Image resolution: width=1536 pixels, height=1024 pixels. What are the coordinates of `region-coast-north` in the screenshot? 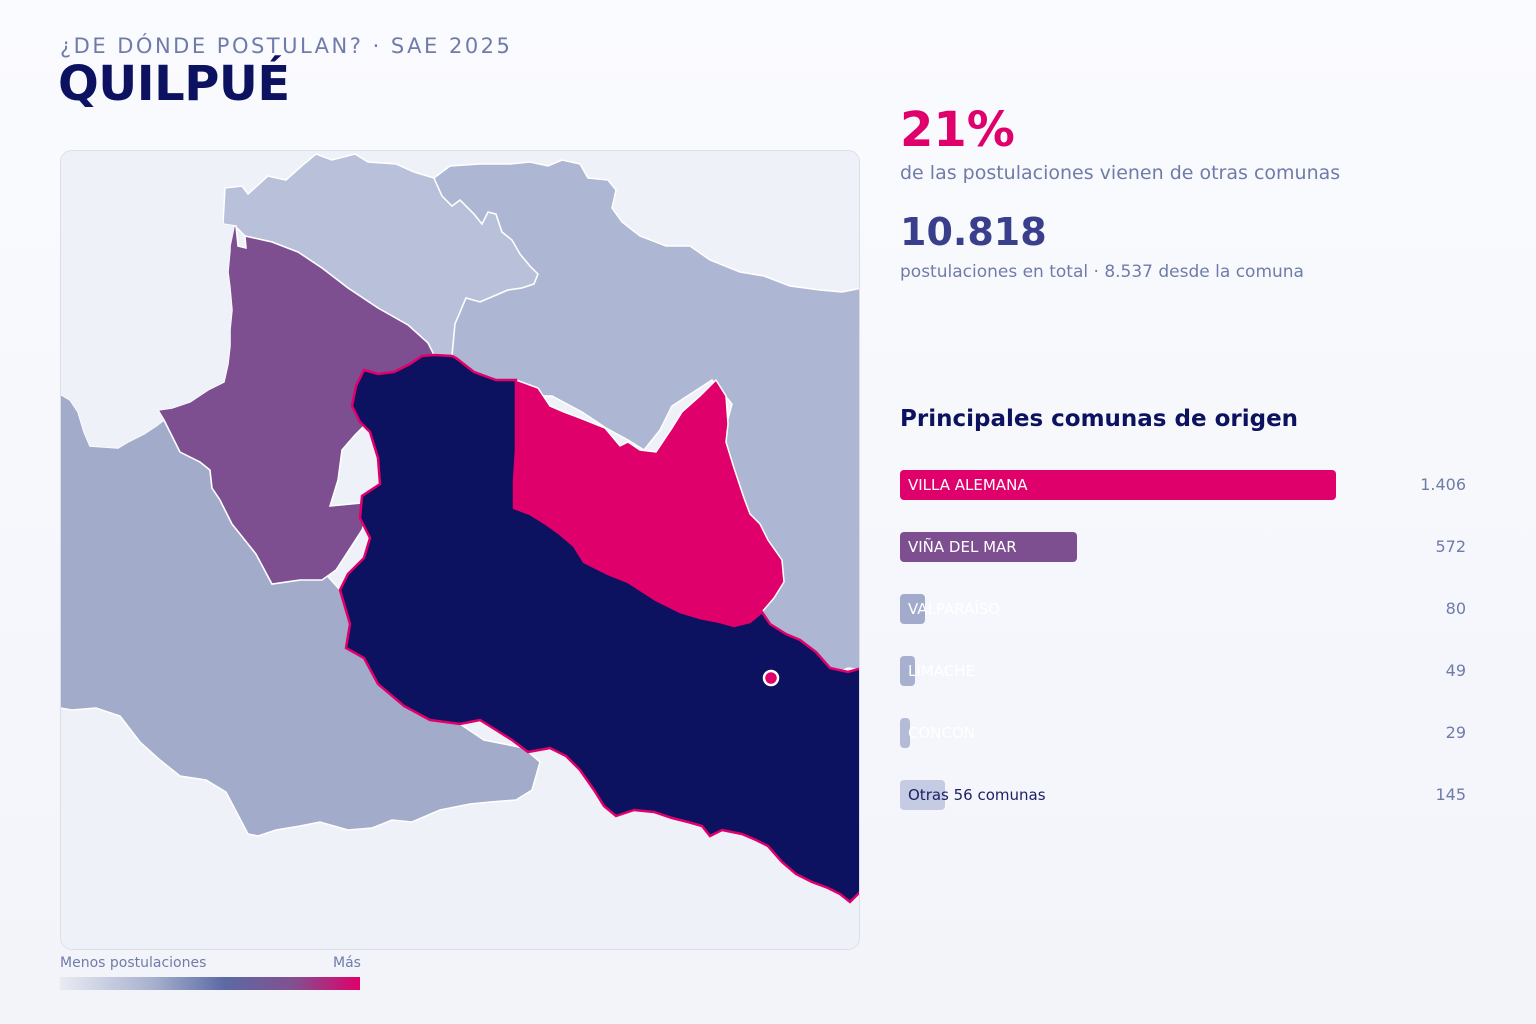 It's located at (148, 299).